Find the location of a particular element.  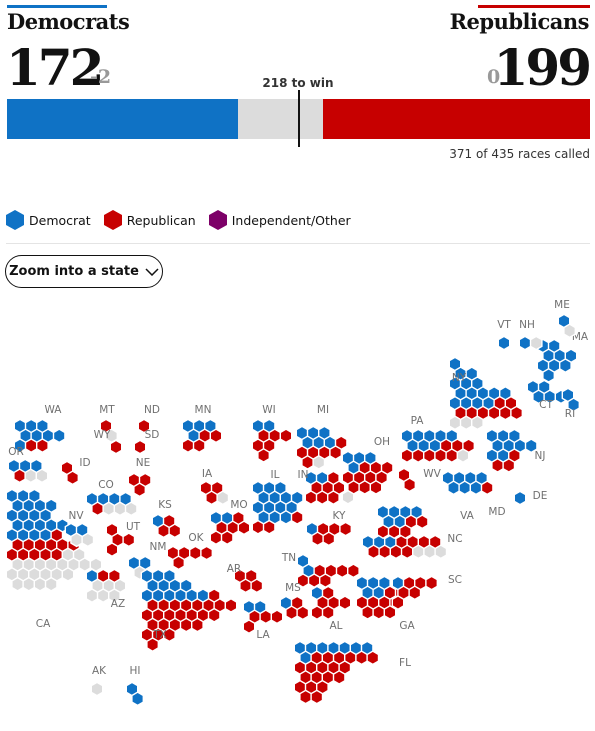

state-ma is located at coordinates (557, 360).